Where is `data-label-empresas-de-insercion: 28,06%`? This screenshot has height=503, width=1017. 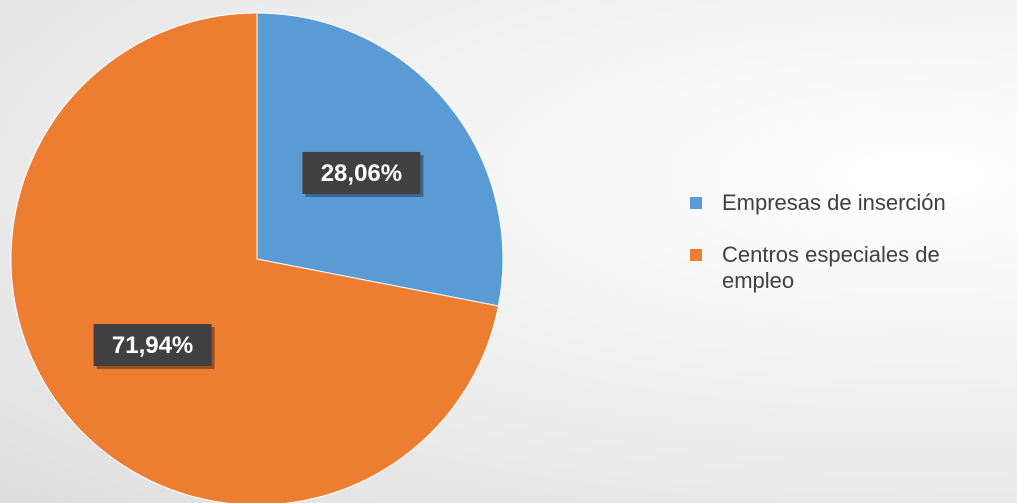 data-label-empresas-de-insercion: 28,06% is located at coordinates (363, 174).